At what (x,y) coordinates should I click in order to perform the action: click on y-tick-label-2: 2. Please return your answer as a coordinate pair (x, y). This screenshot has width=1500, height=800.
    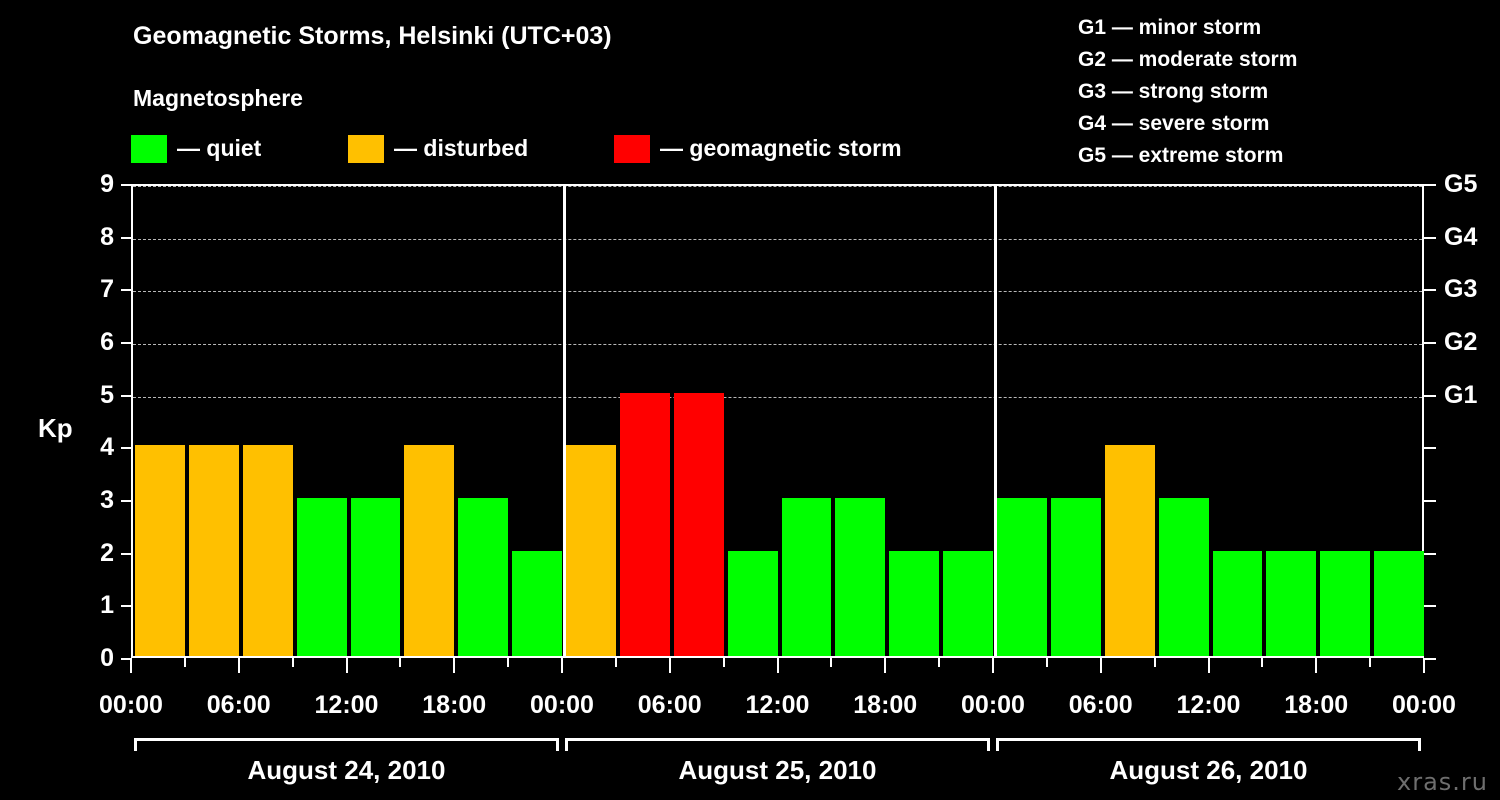
    Looking at the image, I should click on (107, 552).